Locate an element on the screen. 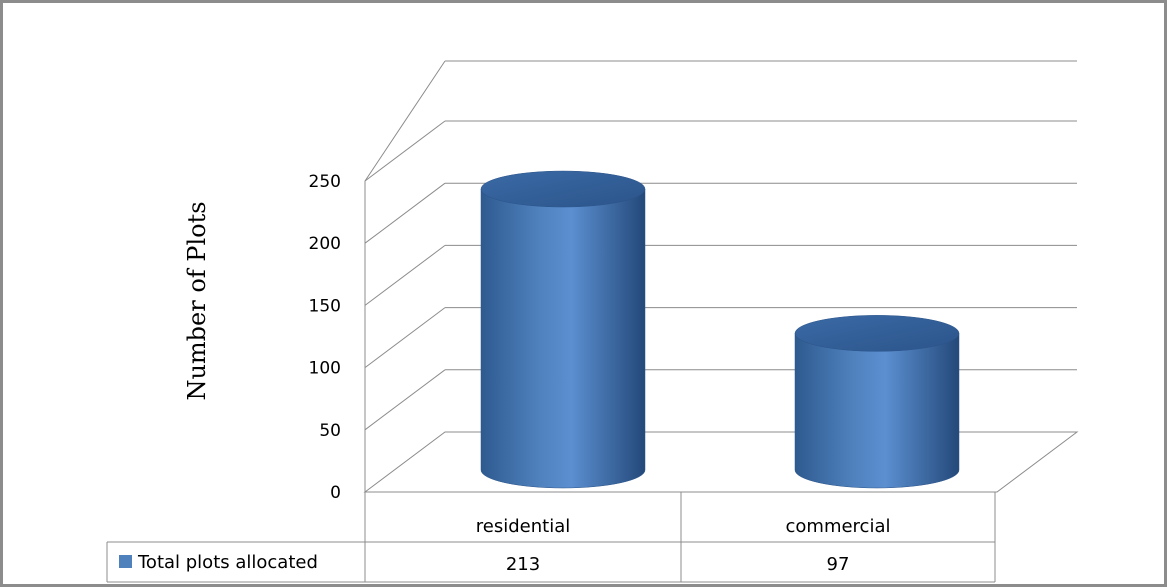 This screenshot has width=1167, height=587. y-tick-label: 150 is located at coordinates (325, 306).